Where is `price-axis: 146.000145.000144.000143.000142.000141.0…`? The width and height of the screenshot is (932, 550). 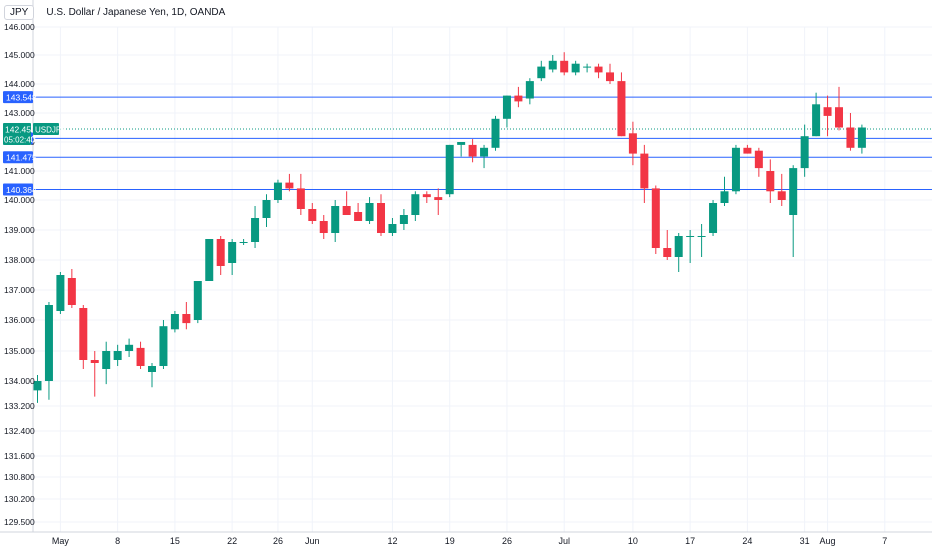 price-axis: 146.000145.000144.000143.000142.000141.0… is located at coordinates (19, 274).